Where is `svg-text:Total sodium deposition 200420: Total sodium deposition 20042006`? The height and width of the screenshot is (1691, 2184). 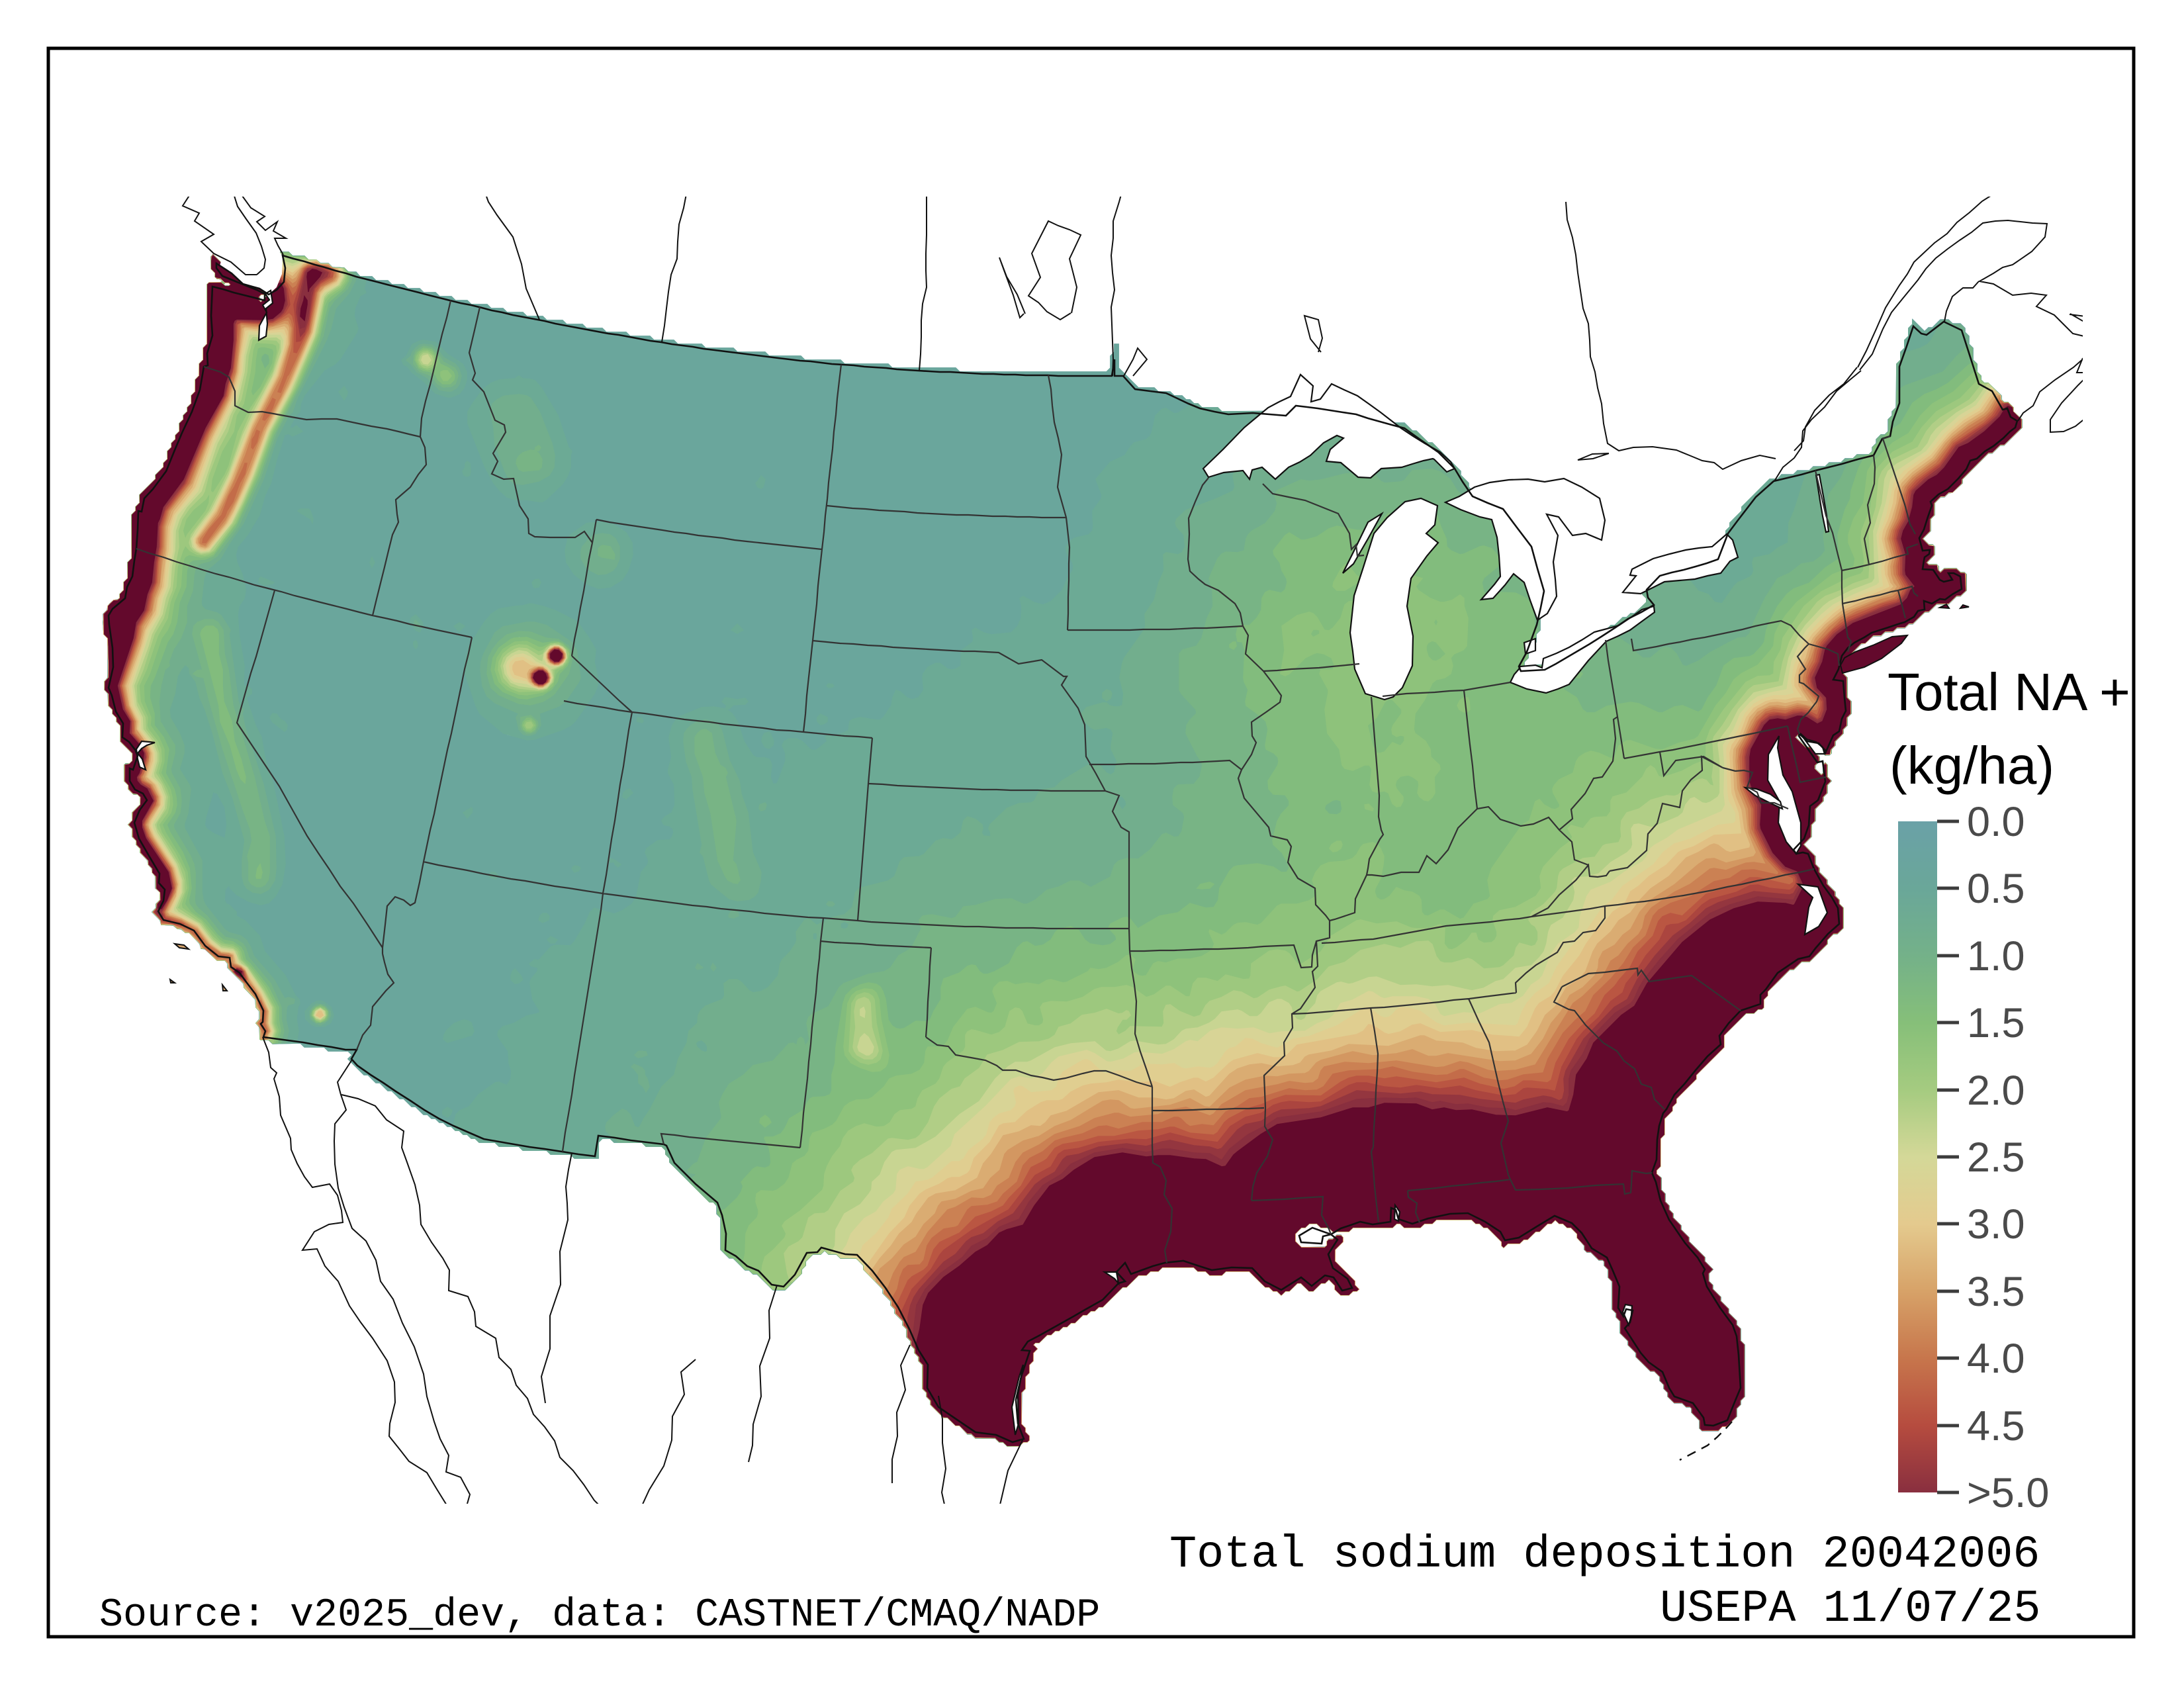
svg-text:Total sodium deposition 200420: Total sodium deposition 20042006 is located at coordinates (1604, 1555).